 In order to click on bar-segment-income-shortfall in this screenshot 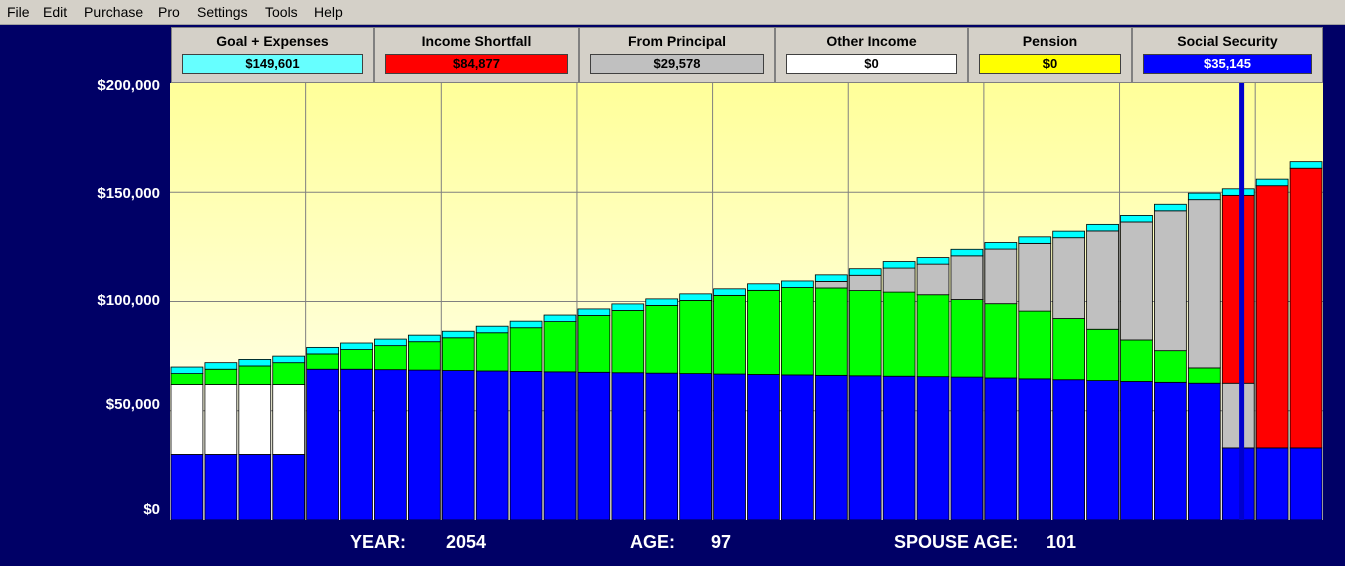, I will do `click(1272, 317)`.